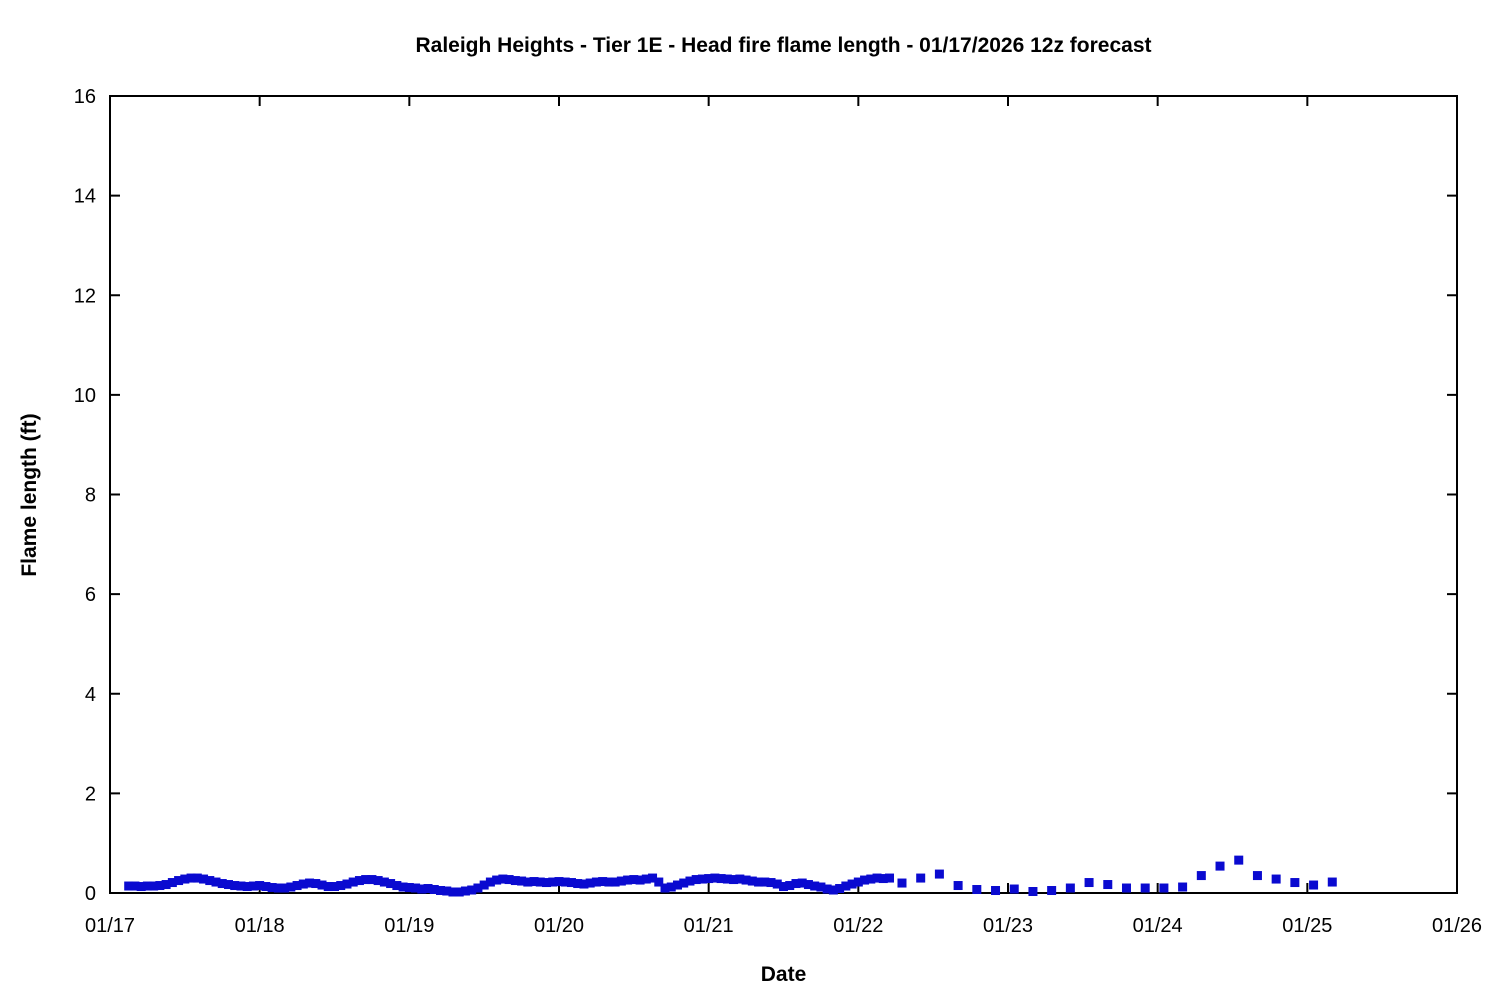 The width and height of the screenshot is (1500, 1000). Describe the element at coordinates (90, 794) in the screenshot. I see `y-tick-label: 2` at that location.